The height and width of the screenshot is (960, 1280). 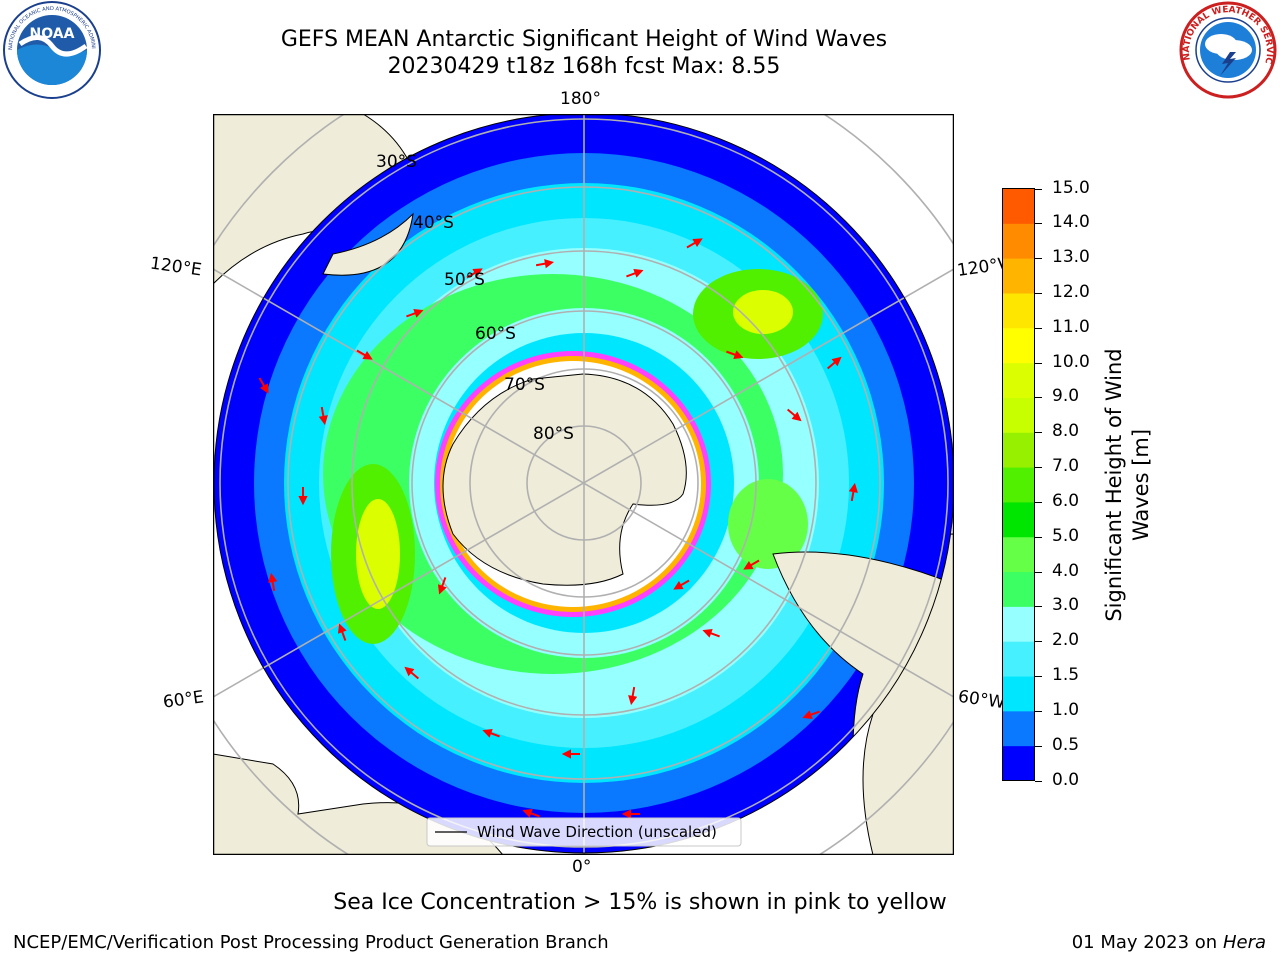 What do you see at coordinates (1066, 640) in the screenshot?
I see `colorbar-tick-label: 2.0` at bounding box center [1066, 640].